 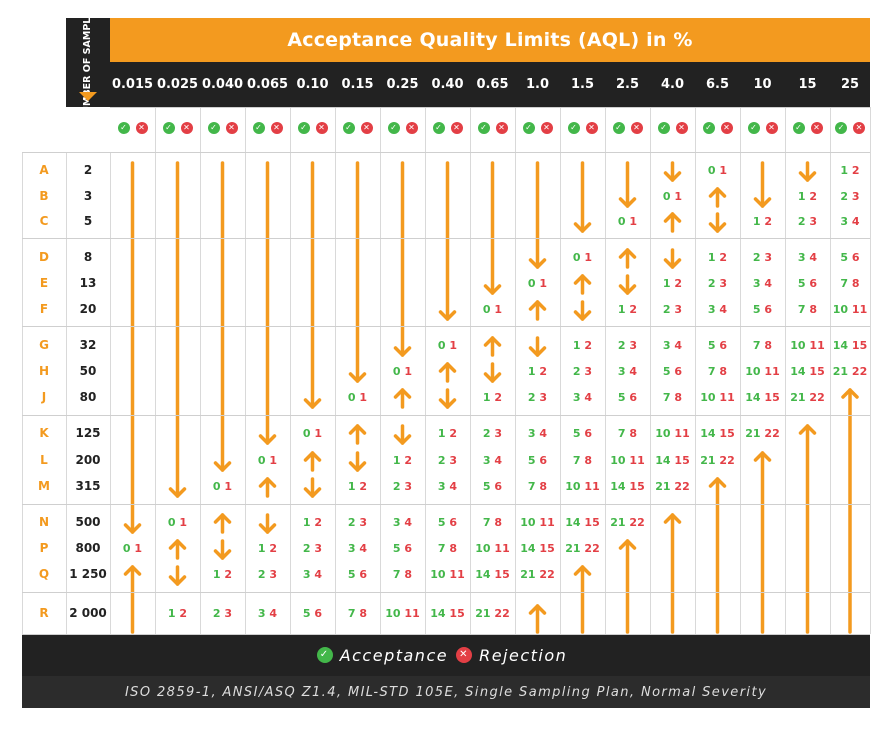 I want to click on ac-re-pair: 21 22, so click(x=717, y=460).